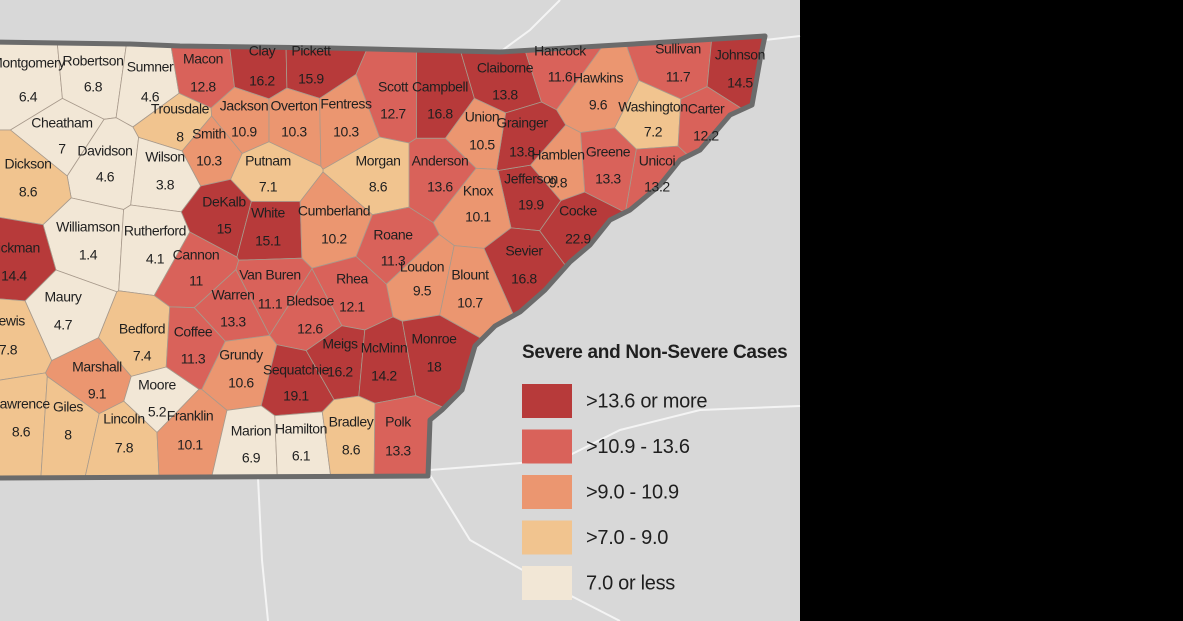  What do you see at coordinates (482, 145) in the screenshot?
I see `county-value: 10.5` at bounding box center [482, 145].